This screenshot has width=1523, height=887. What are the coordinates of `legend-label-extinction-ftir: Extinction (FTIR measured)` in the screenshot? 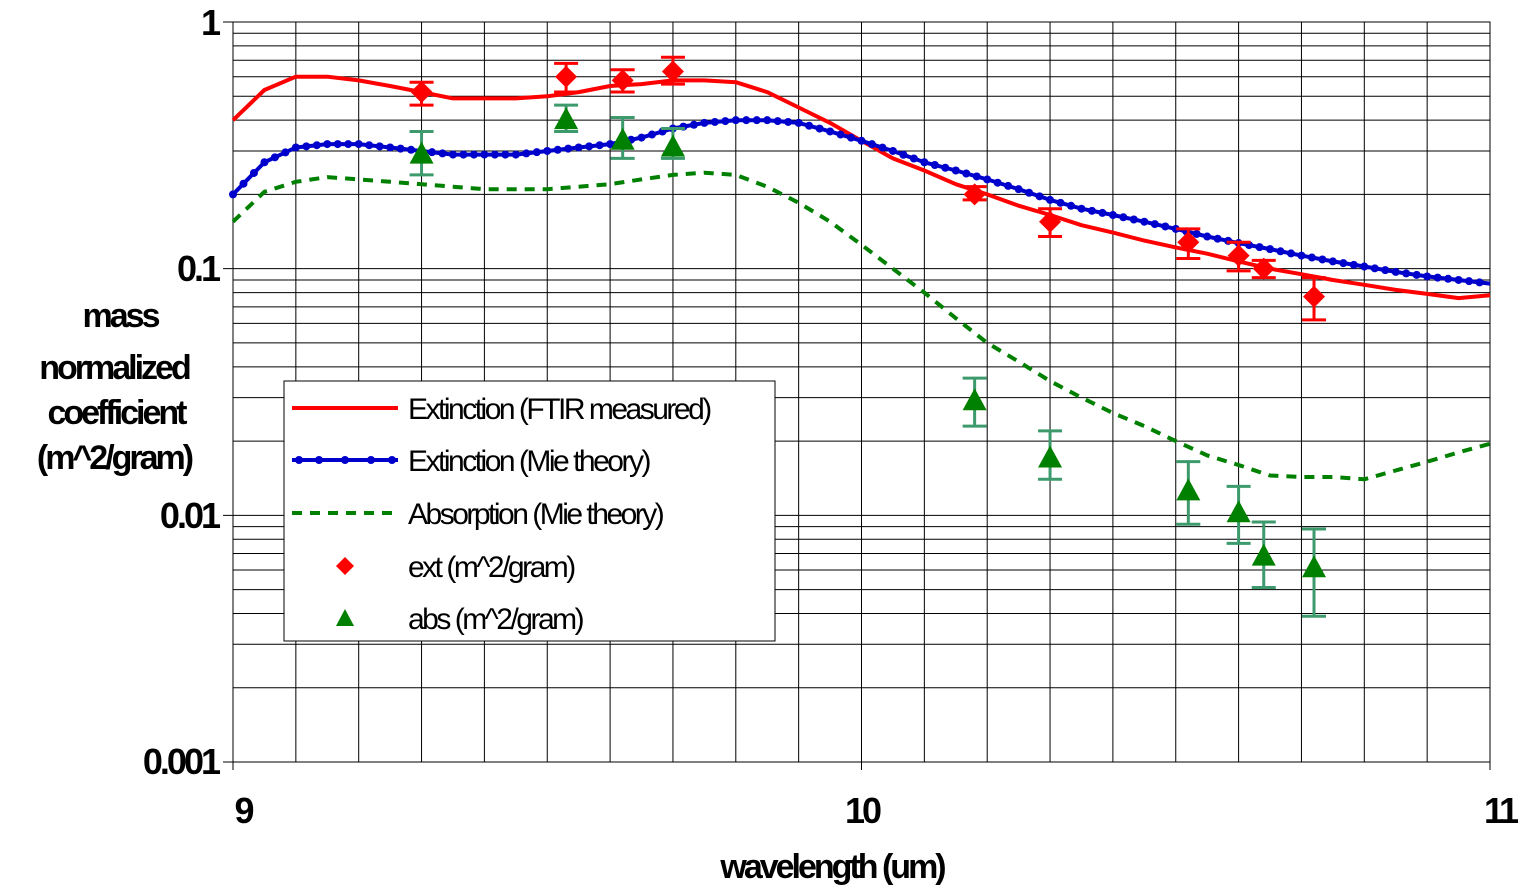 It's located at (559, 409).